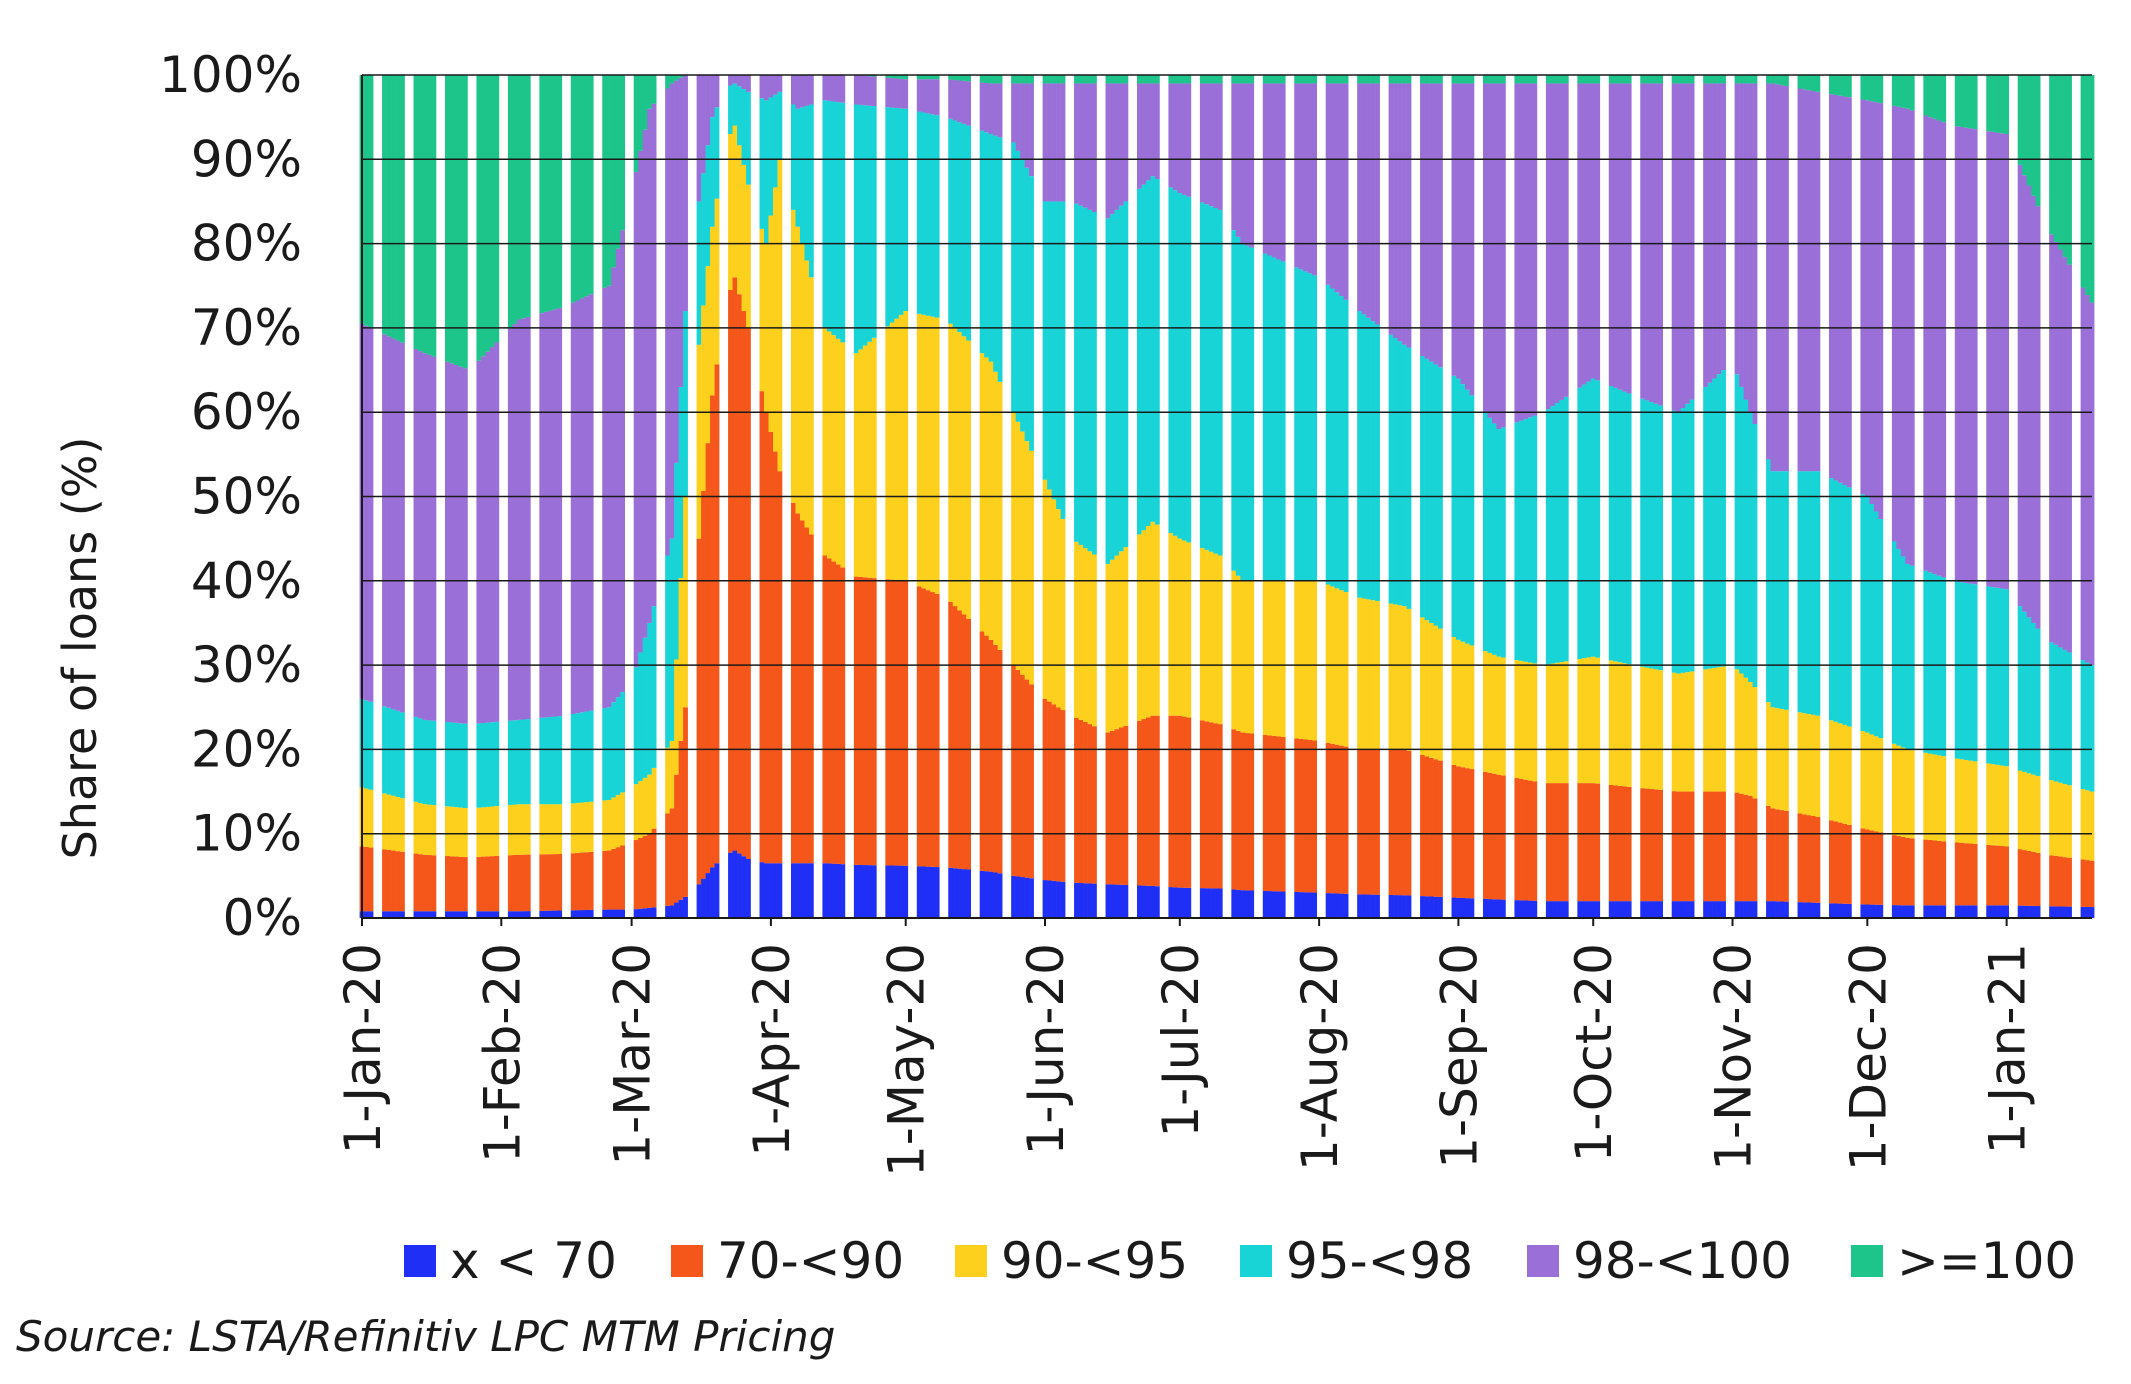 Image resolution: width=2131 pixels, height=1384 pixels. I want to click on y-tick-label: 40%, so click(246, 581).